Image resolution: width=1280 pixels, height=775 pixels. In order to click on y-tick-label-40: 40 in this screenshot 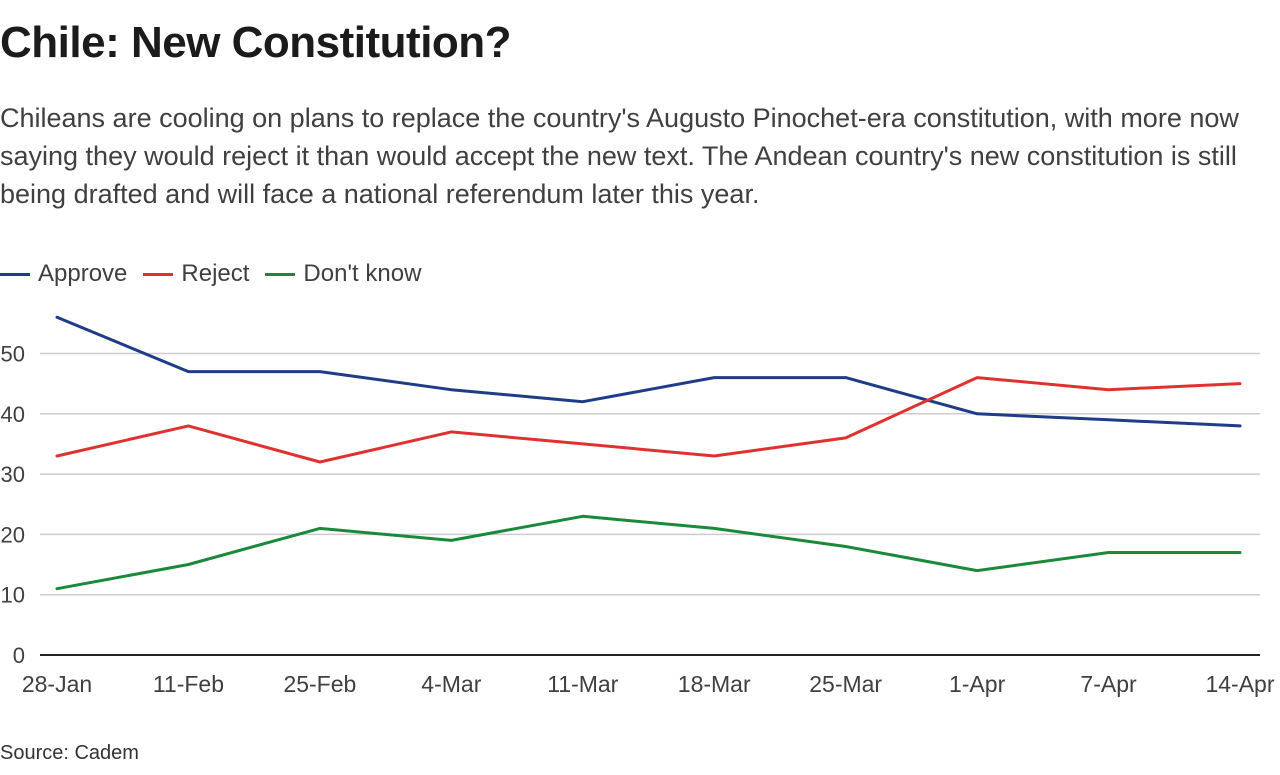, I will do `click(13, 414)`.